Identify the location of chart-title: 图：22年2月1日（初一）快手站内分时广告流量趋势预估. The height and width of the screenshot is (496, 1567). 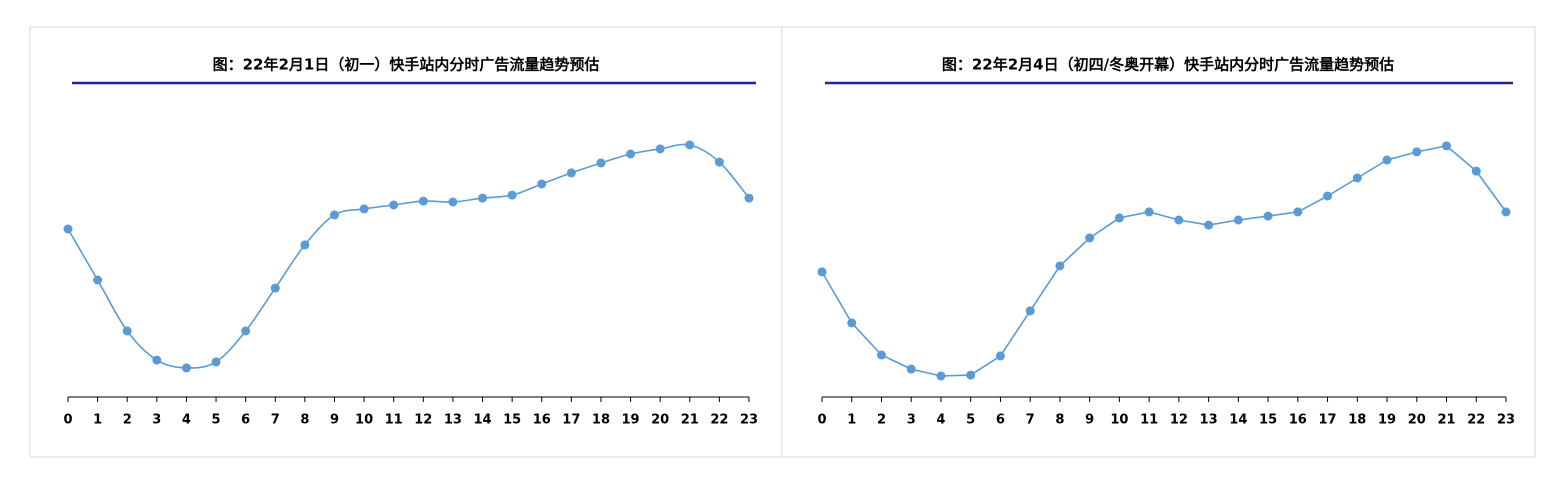
(406, 65).